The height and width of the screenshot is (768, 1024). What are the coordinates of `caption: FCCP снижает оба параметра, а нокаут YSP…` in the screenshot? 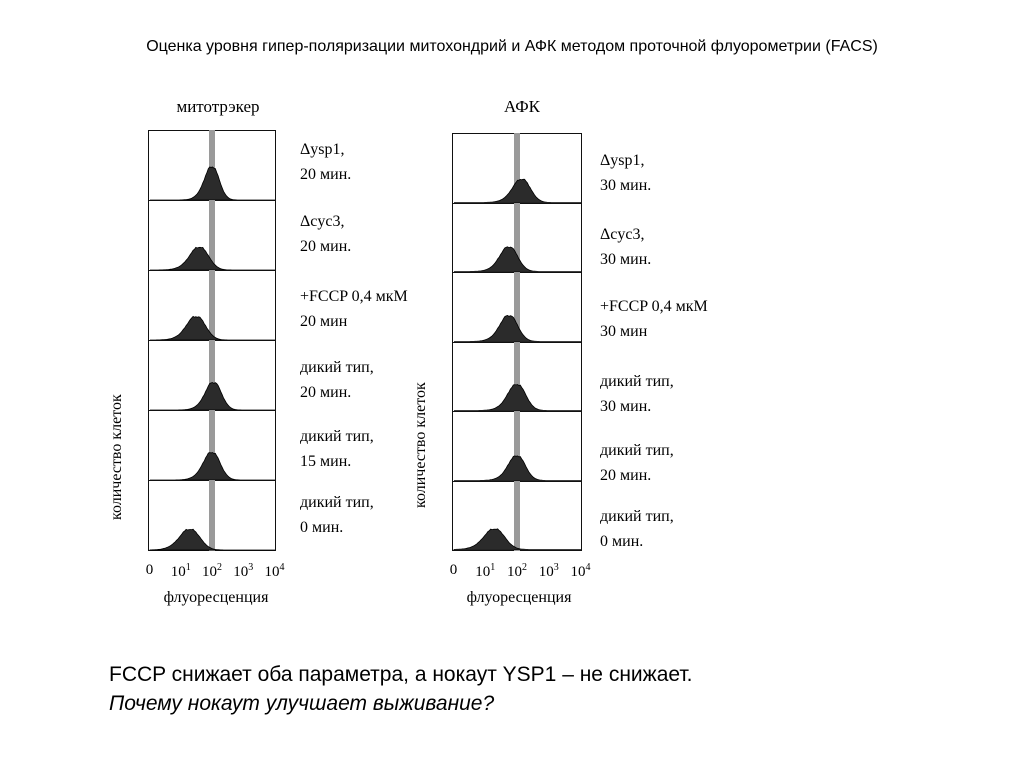 It's located at (400, 689).